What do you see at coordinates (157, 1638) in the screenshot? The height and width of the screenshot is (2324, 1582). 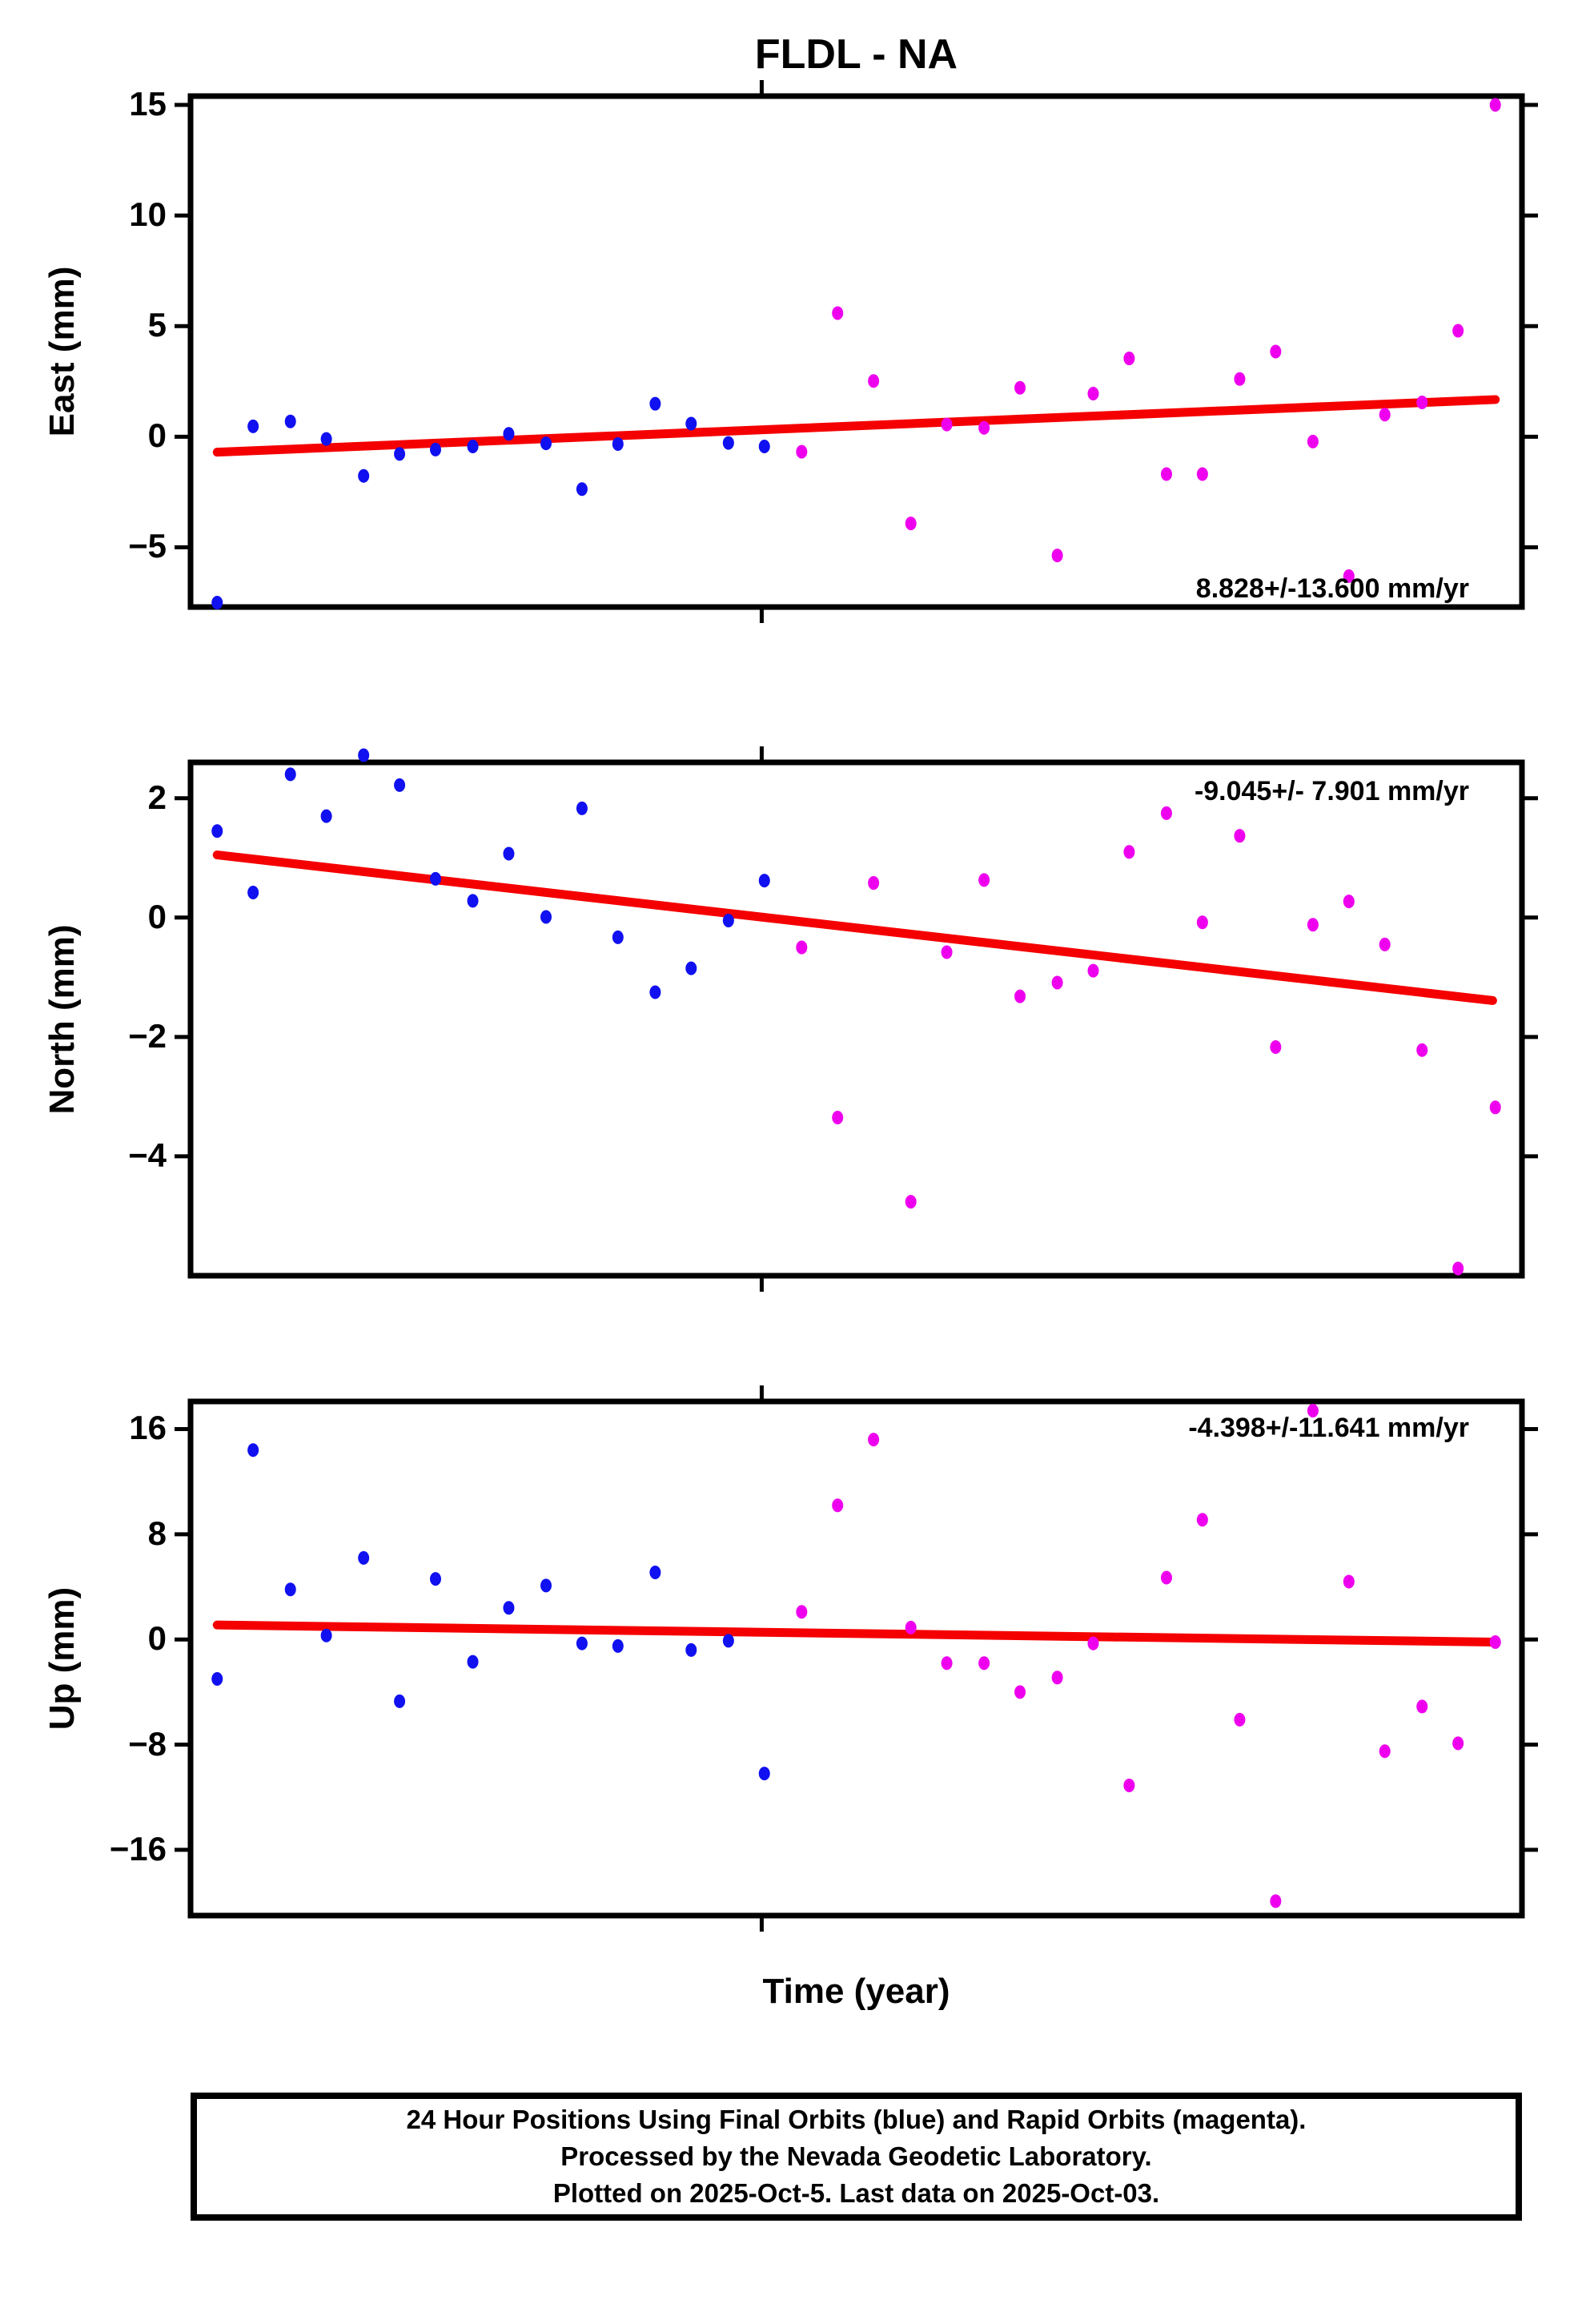 I see `y-tick-label-up: 0` at bounding box center [157, 1638].